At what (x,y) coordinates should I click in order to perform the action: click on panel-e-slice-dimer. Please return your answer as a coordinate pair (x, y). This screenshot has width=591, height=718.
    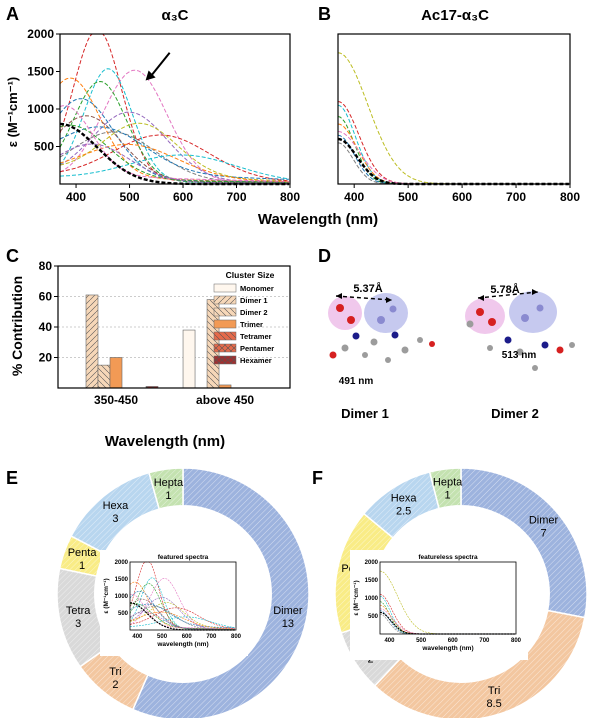
    Looking at the image, I should click on (220, 592).